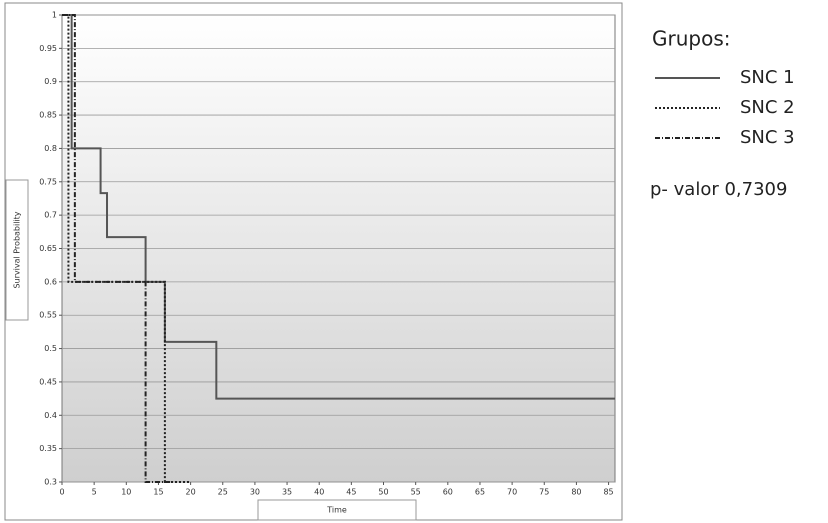 The height and width of the screenshot is (523, 828). Describe the element at coordinates (50, 148) in the screenshot. I see `y-tick-label: 0.8` at that location.